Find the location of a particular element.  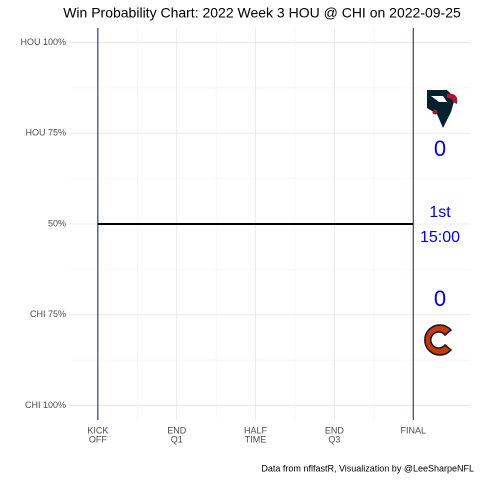

chi-logo is located at coordinates (438, 340).